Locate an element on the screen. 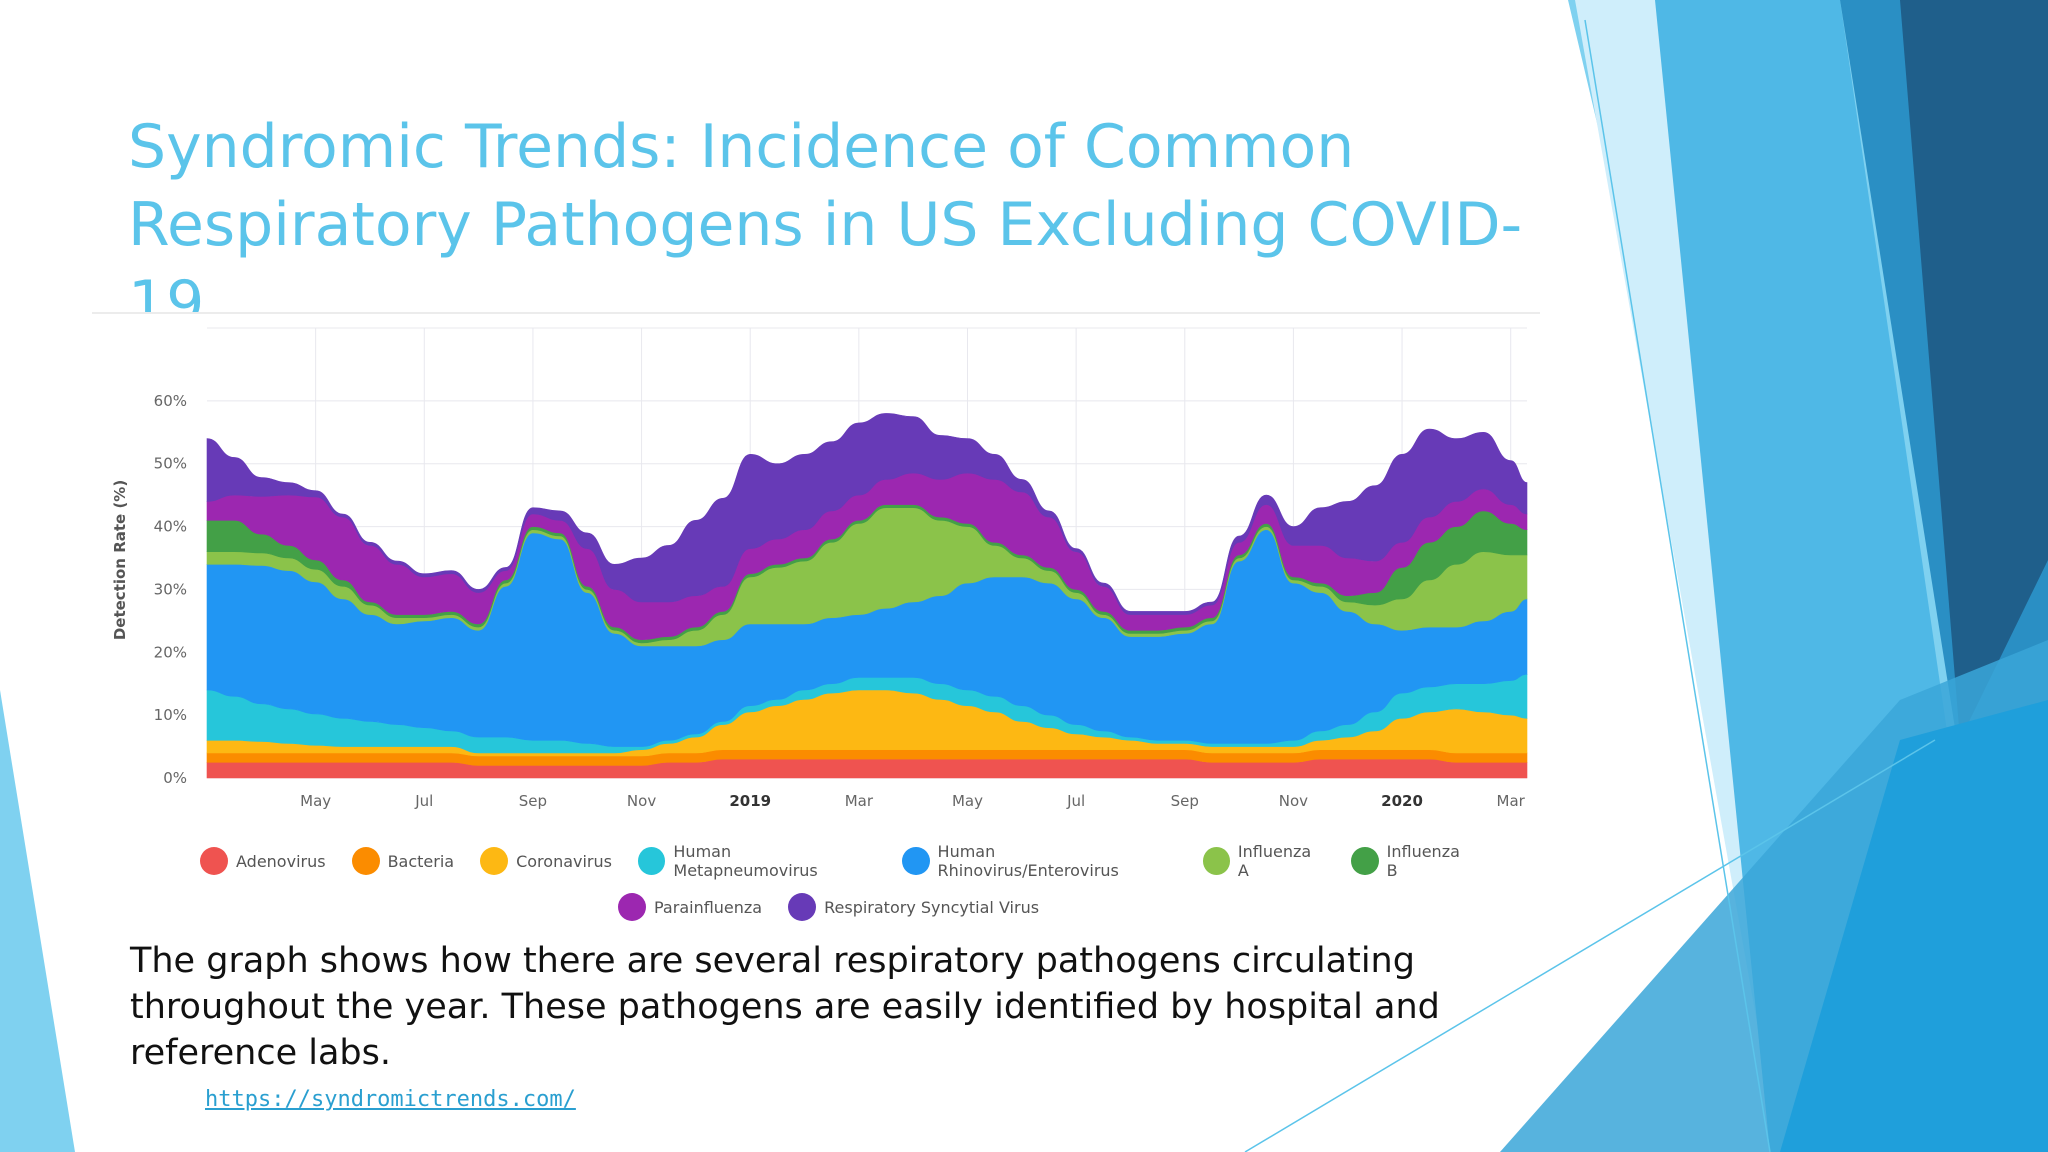 The width and height of the screenshot is (2048, 1152). legend-label: Influenza A is located at coordinates (1274, 861).